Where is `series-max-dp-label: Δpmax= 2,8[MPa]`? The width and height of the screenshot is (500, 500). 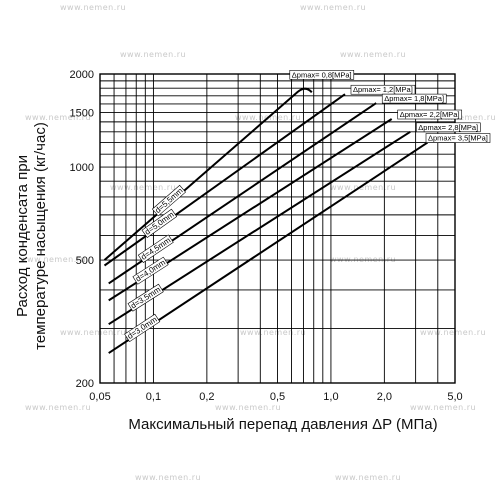 series-max-dp-label: Δpmax= 2,8[MPa] is located at coordinates (448, 127).